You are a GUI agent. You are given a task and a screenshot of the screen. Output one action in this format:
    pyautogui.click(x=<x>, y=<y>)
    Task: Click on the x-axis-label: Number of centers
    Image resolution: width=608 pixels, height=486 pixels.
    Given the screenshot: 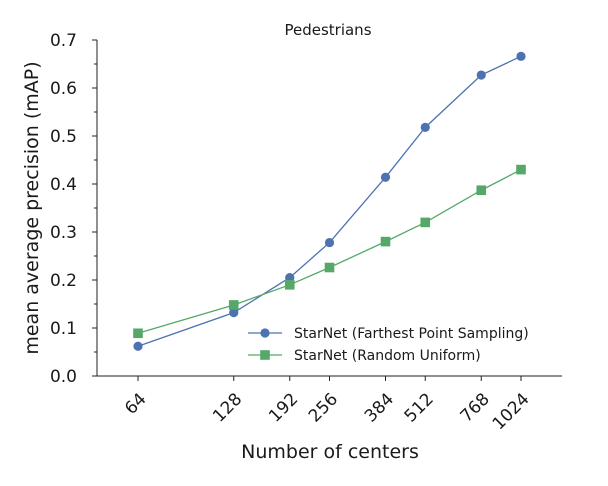 What is the action you would take?
    pyautogui.click(x=330, y=452)
    